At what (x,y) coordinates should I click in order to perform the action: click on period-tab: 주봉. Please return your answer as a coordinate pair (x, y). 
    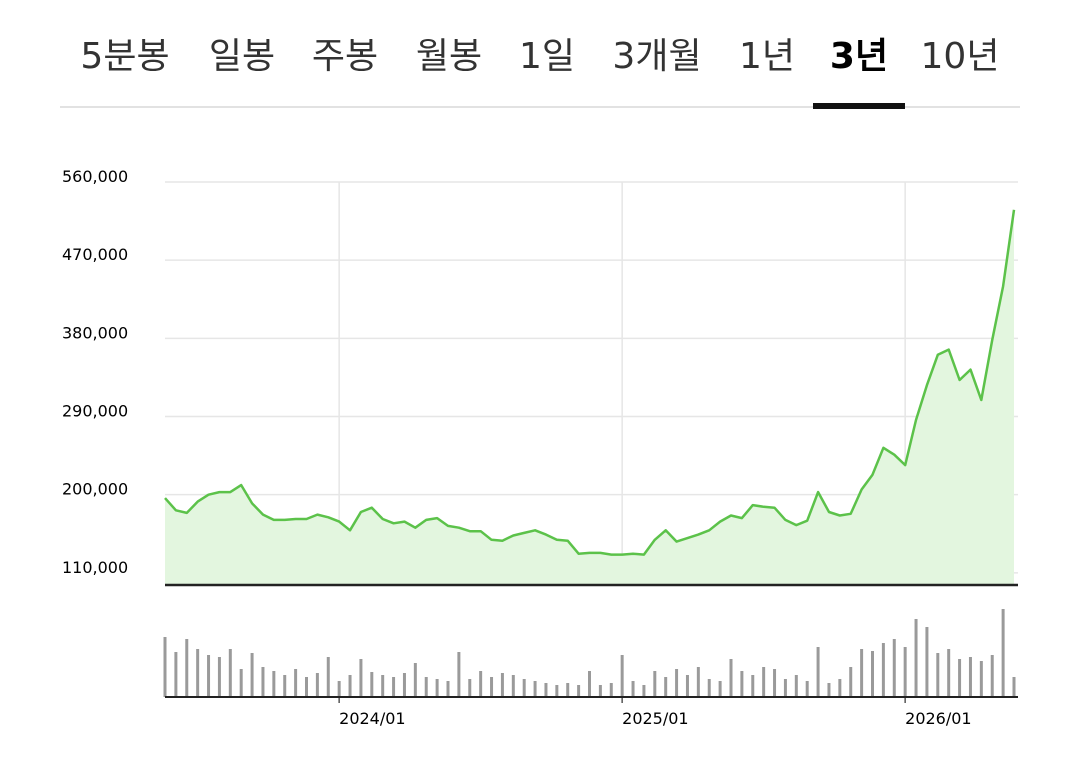
    Looking at the image, I should click on (345, 56).